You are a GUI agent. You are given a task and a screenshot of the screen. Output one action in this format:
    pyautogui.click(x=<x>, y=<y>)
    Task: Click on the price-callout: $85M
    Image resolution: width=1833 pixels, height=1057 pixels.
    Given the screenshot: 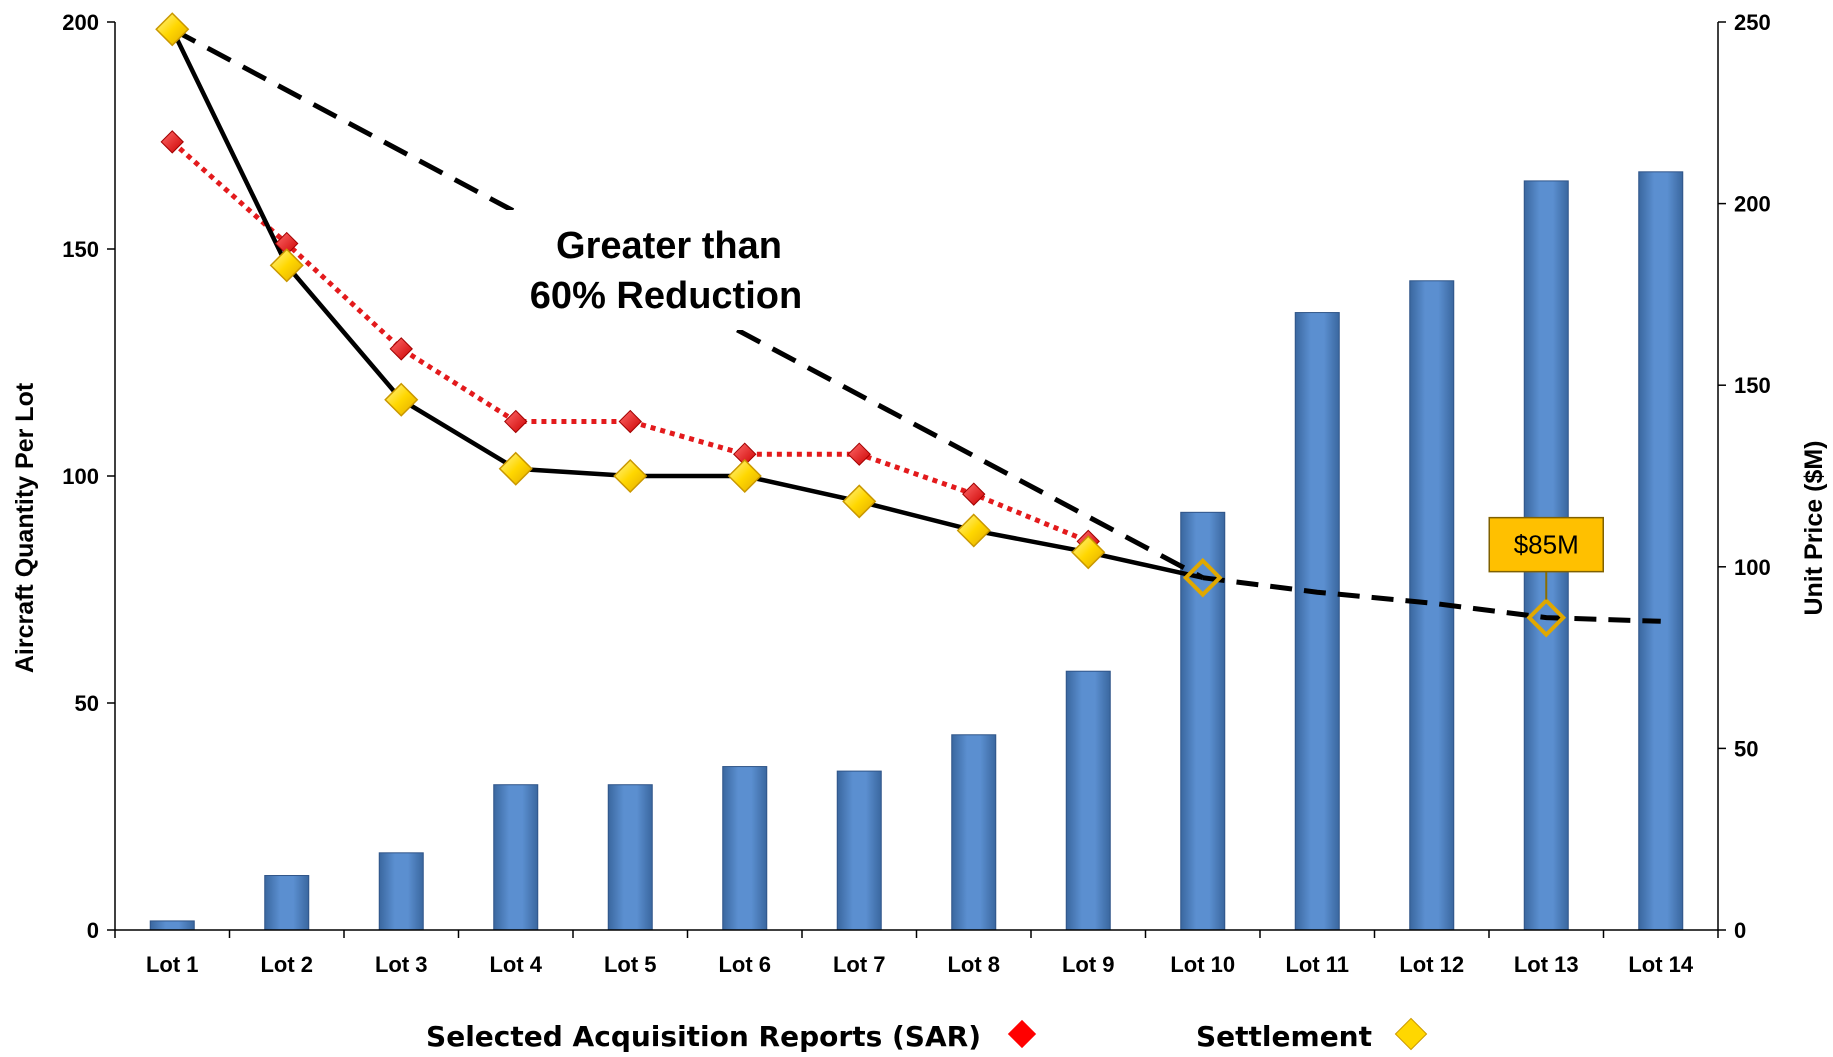 What is the action you would take?
    pyautogui.click(x=1546, y=558)
    